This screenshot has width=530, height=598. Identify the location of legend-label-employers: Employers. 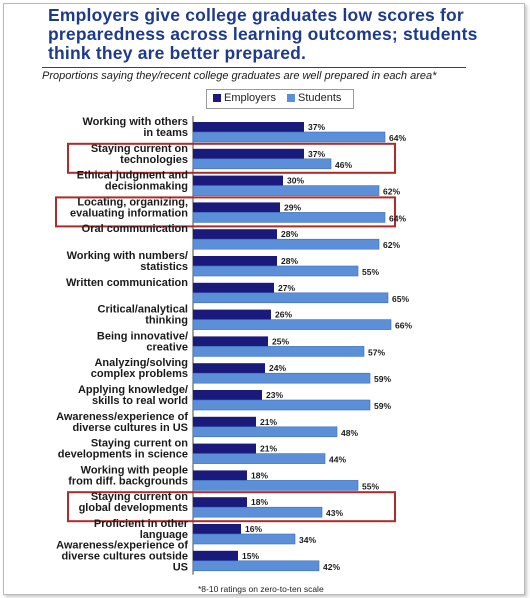
(250, 98).